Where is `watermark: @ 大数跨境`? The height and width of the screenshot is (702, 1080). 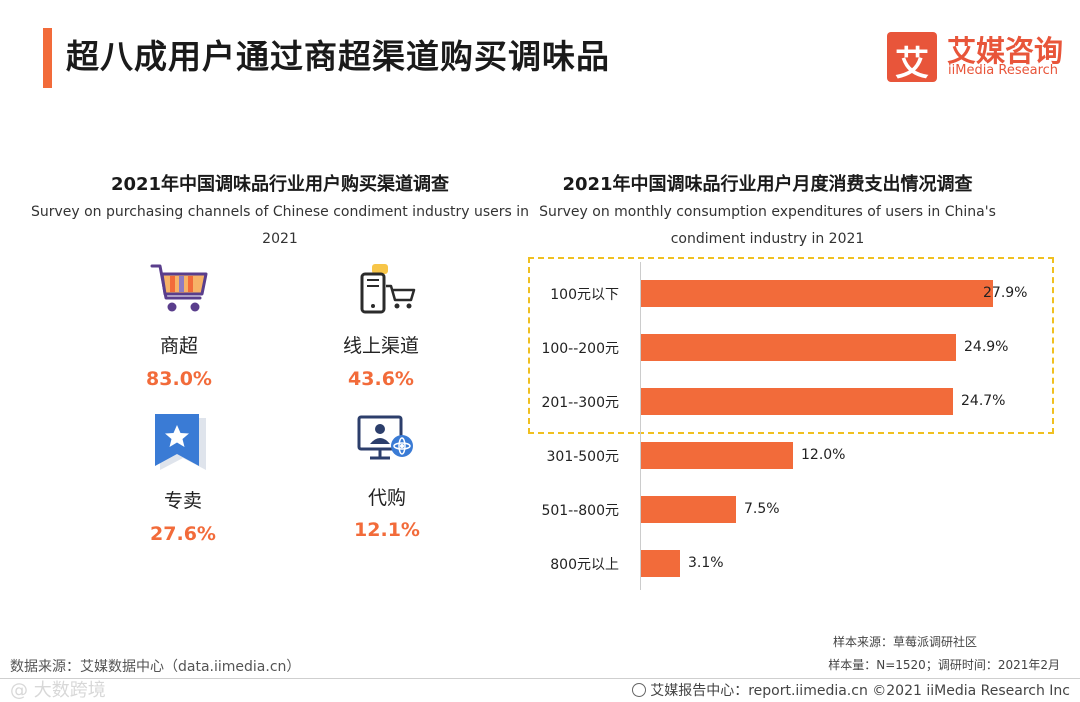 watermark: @ 大数跨境 is located at coordinates (58, 690).